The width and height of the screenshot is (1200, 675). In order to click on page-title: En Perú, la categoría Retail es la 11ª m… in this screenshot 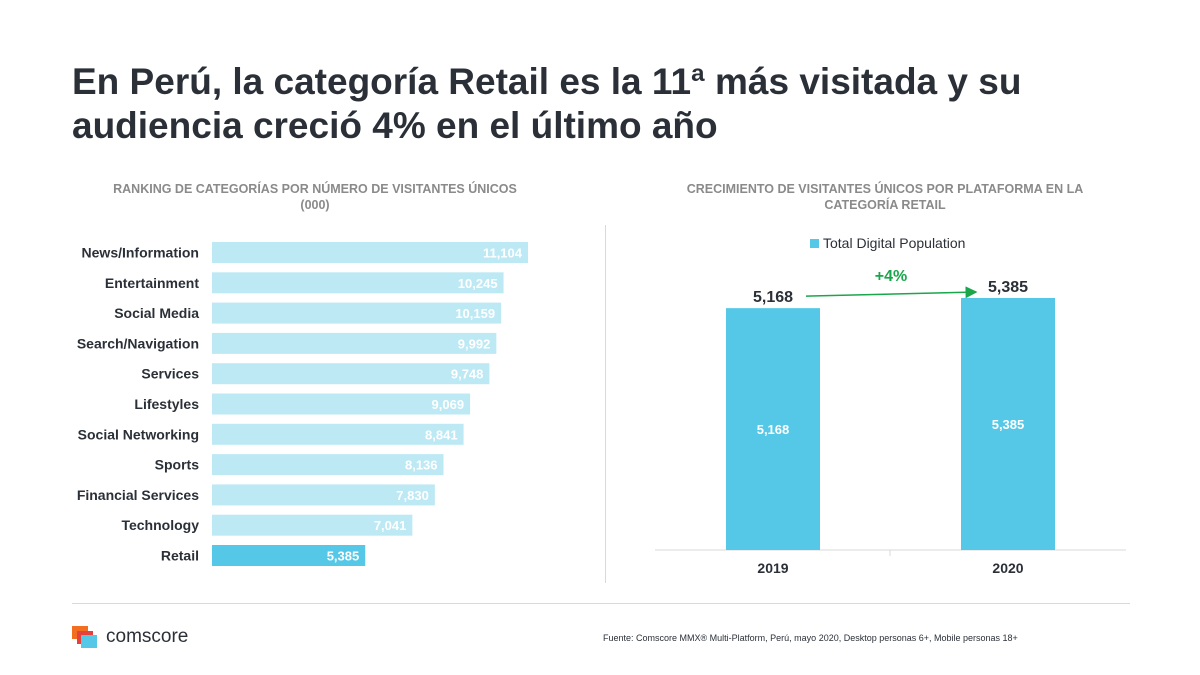, I will do `click(547, 103)`.